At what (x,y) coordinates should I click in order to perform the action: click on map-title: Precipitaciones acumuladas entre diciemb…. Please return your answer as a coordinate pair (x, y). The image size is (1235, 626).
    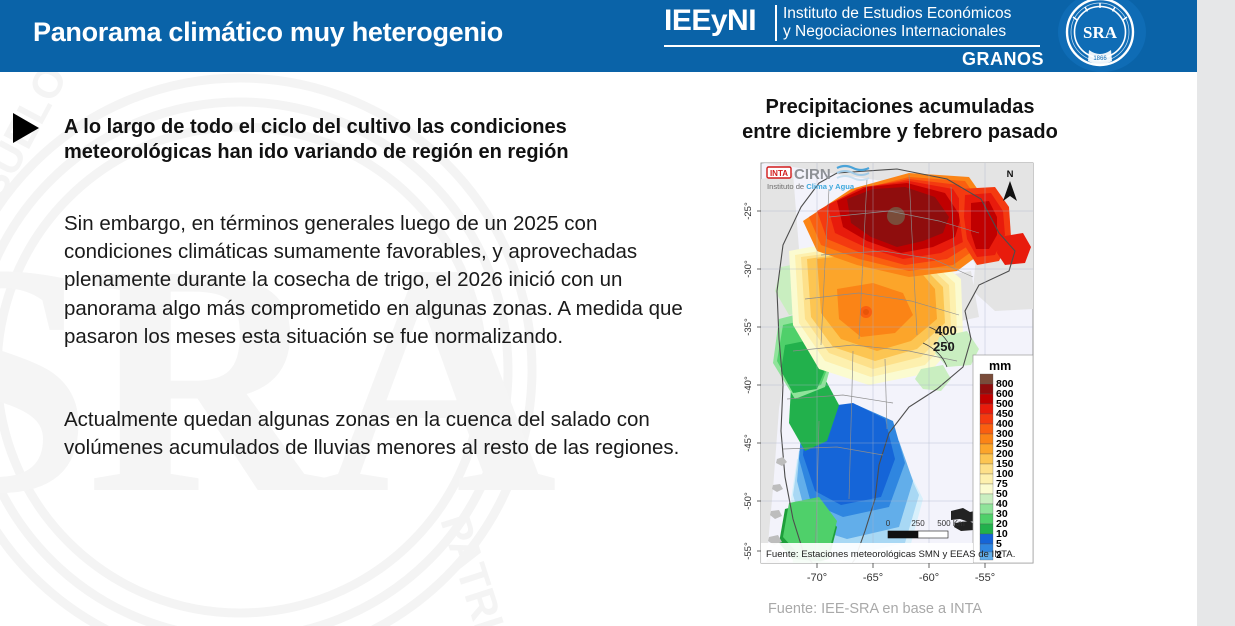
    Looking at the image, I should click on (900, 120).